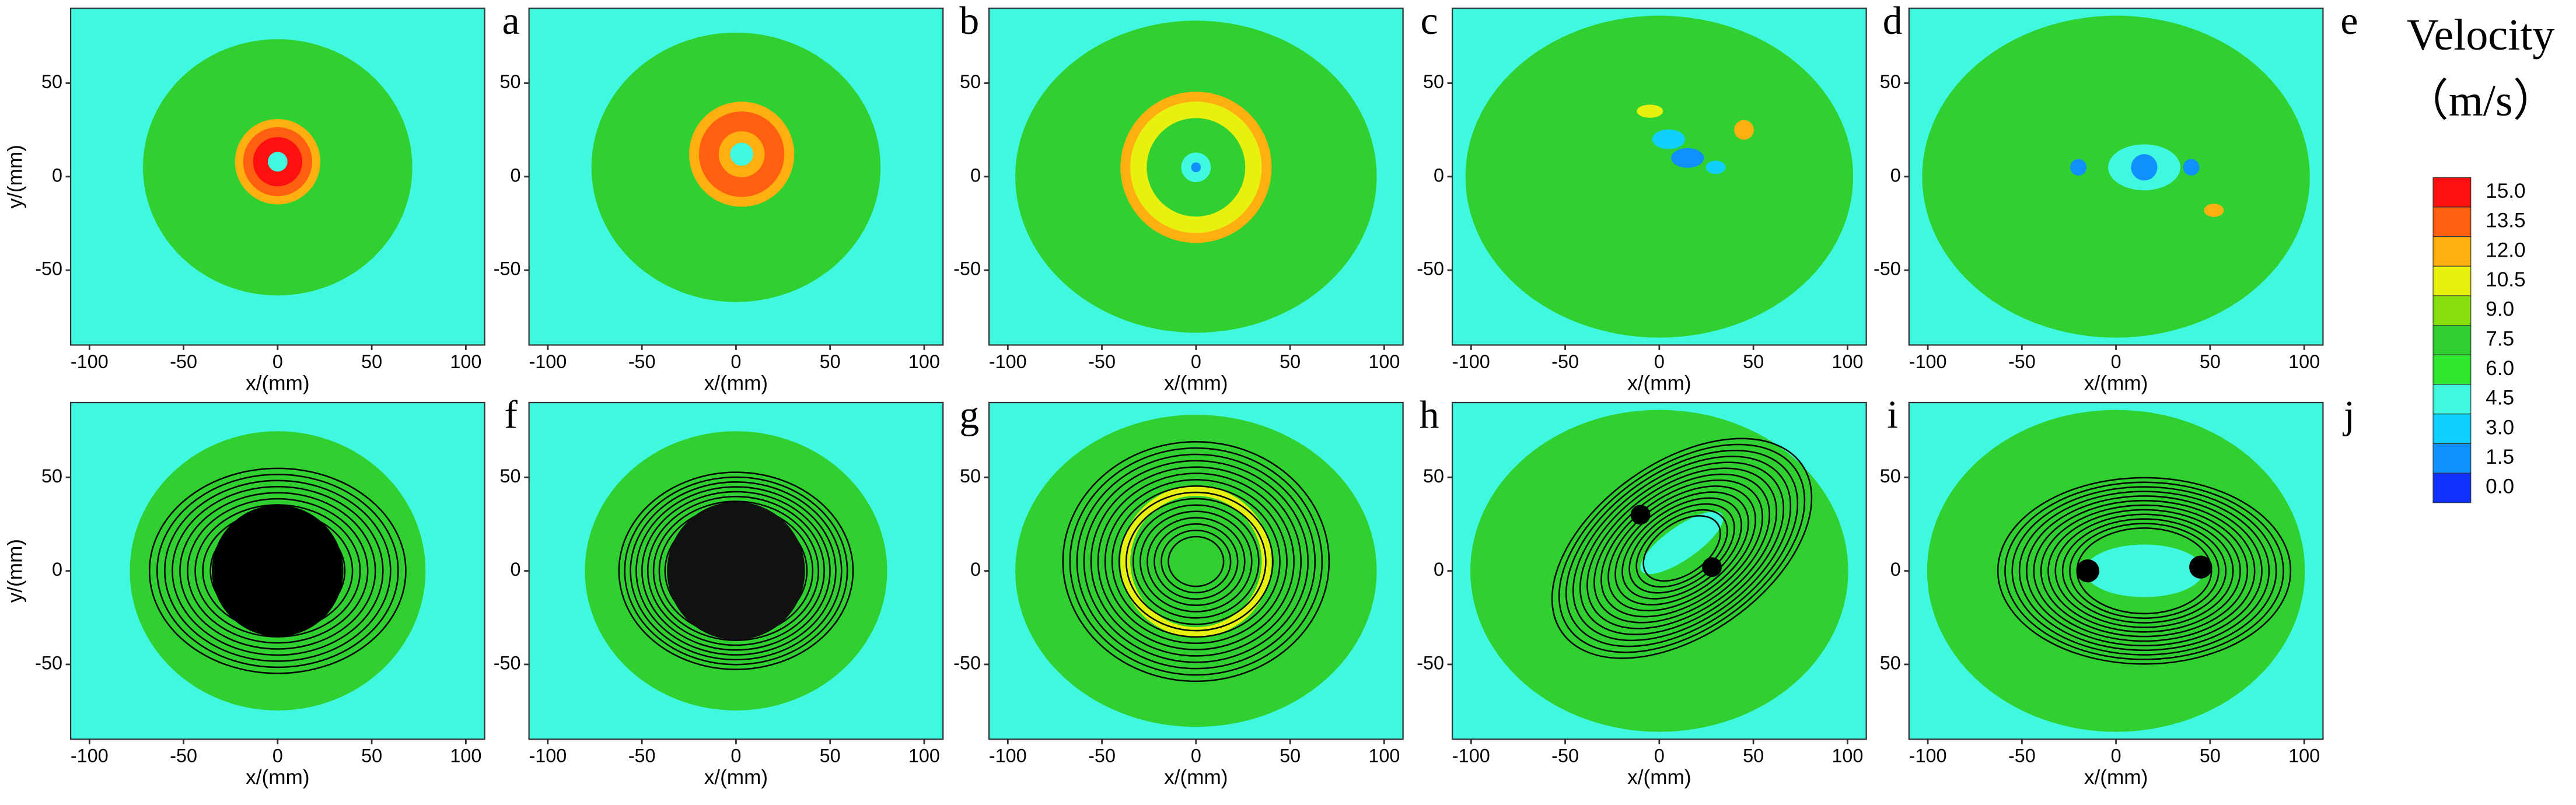  I want to click on panel-label: c, so click(1429, 21).